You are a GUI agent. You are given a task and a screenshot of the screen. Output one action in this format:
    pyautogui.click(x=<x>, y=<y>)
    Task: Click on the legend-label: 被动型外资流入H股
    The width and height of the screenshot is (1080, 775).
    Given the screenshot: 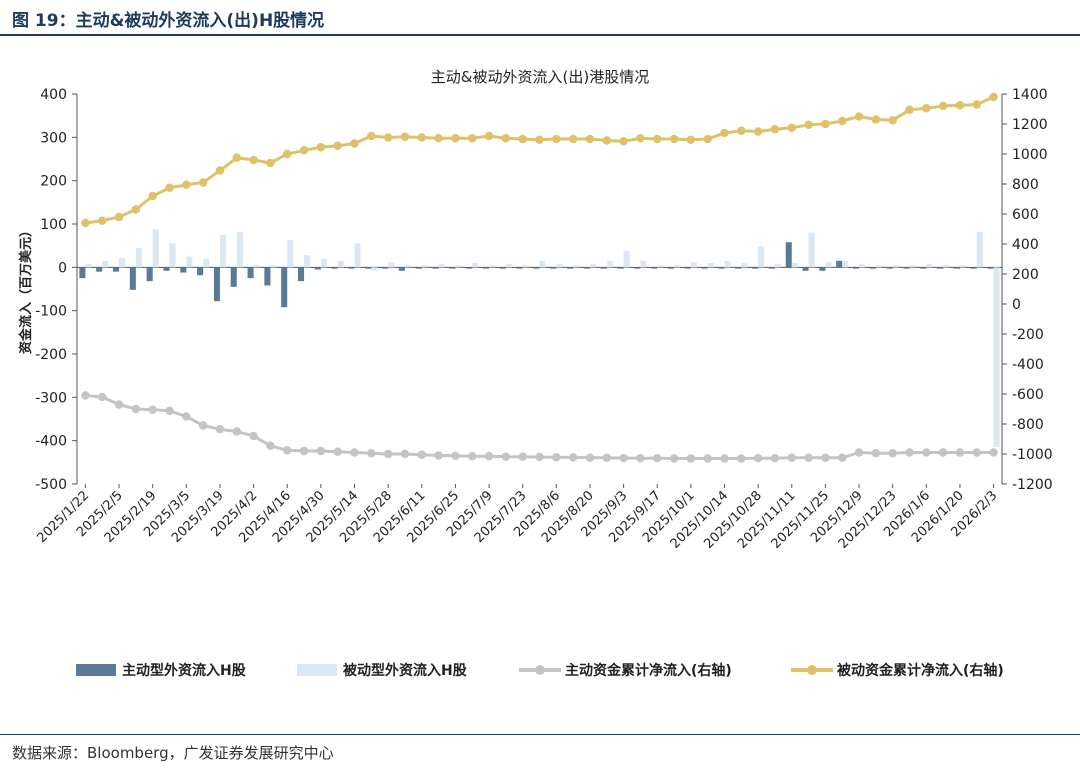 What is the action you would take?
    pyautogui.click(x=405, y=670)
    